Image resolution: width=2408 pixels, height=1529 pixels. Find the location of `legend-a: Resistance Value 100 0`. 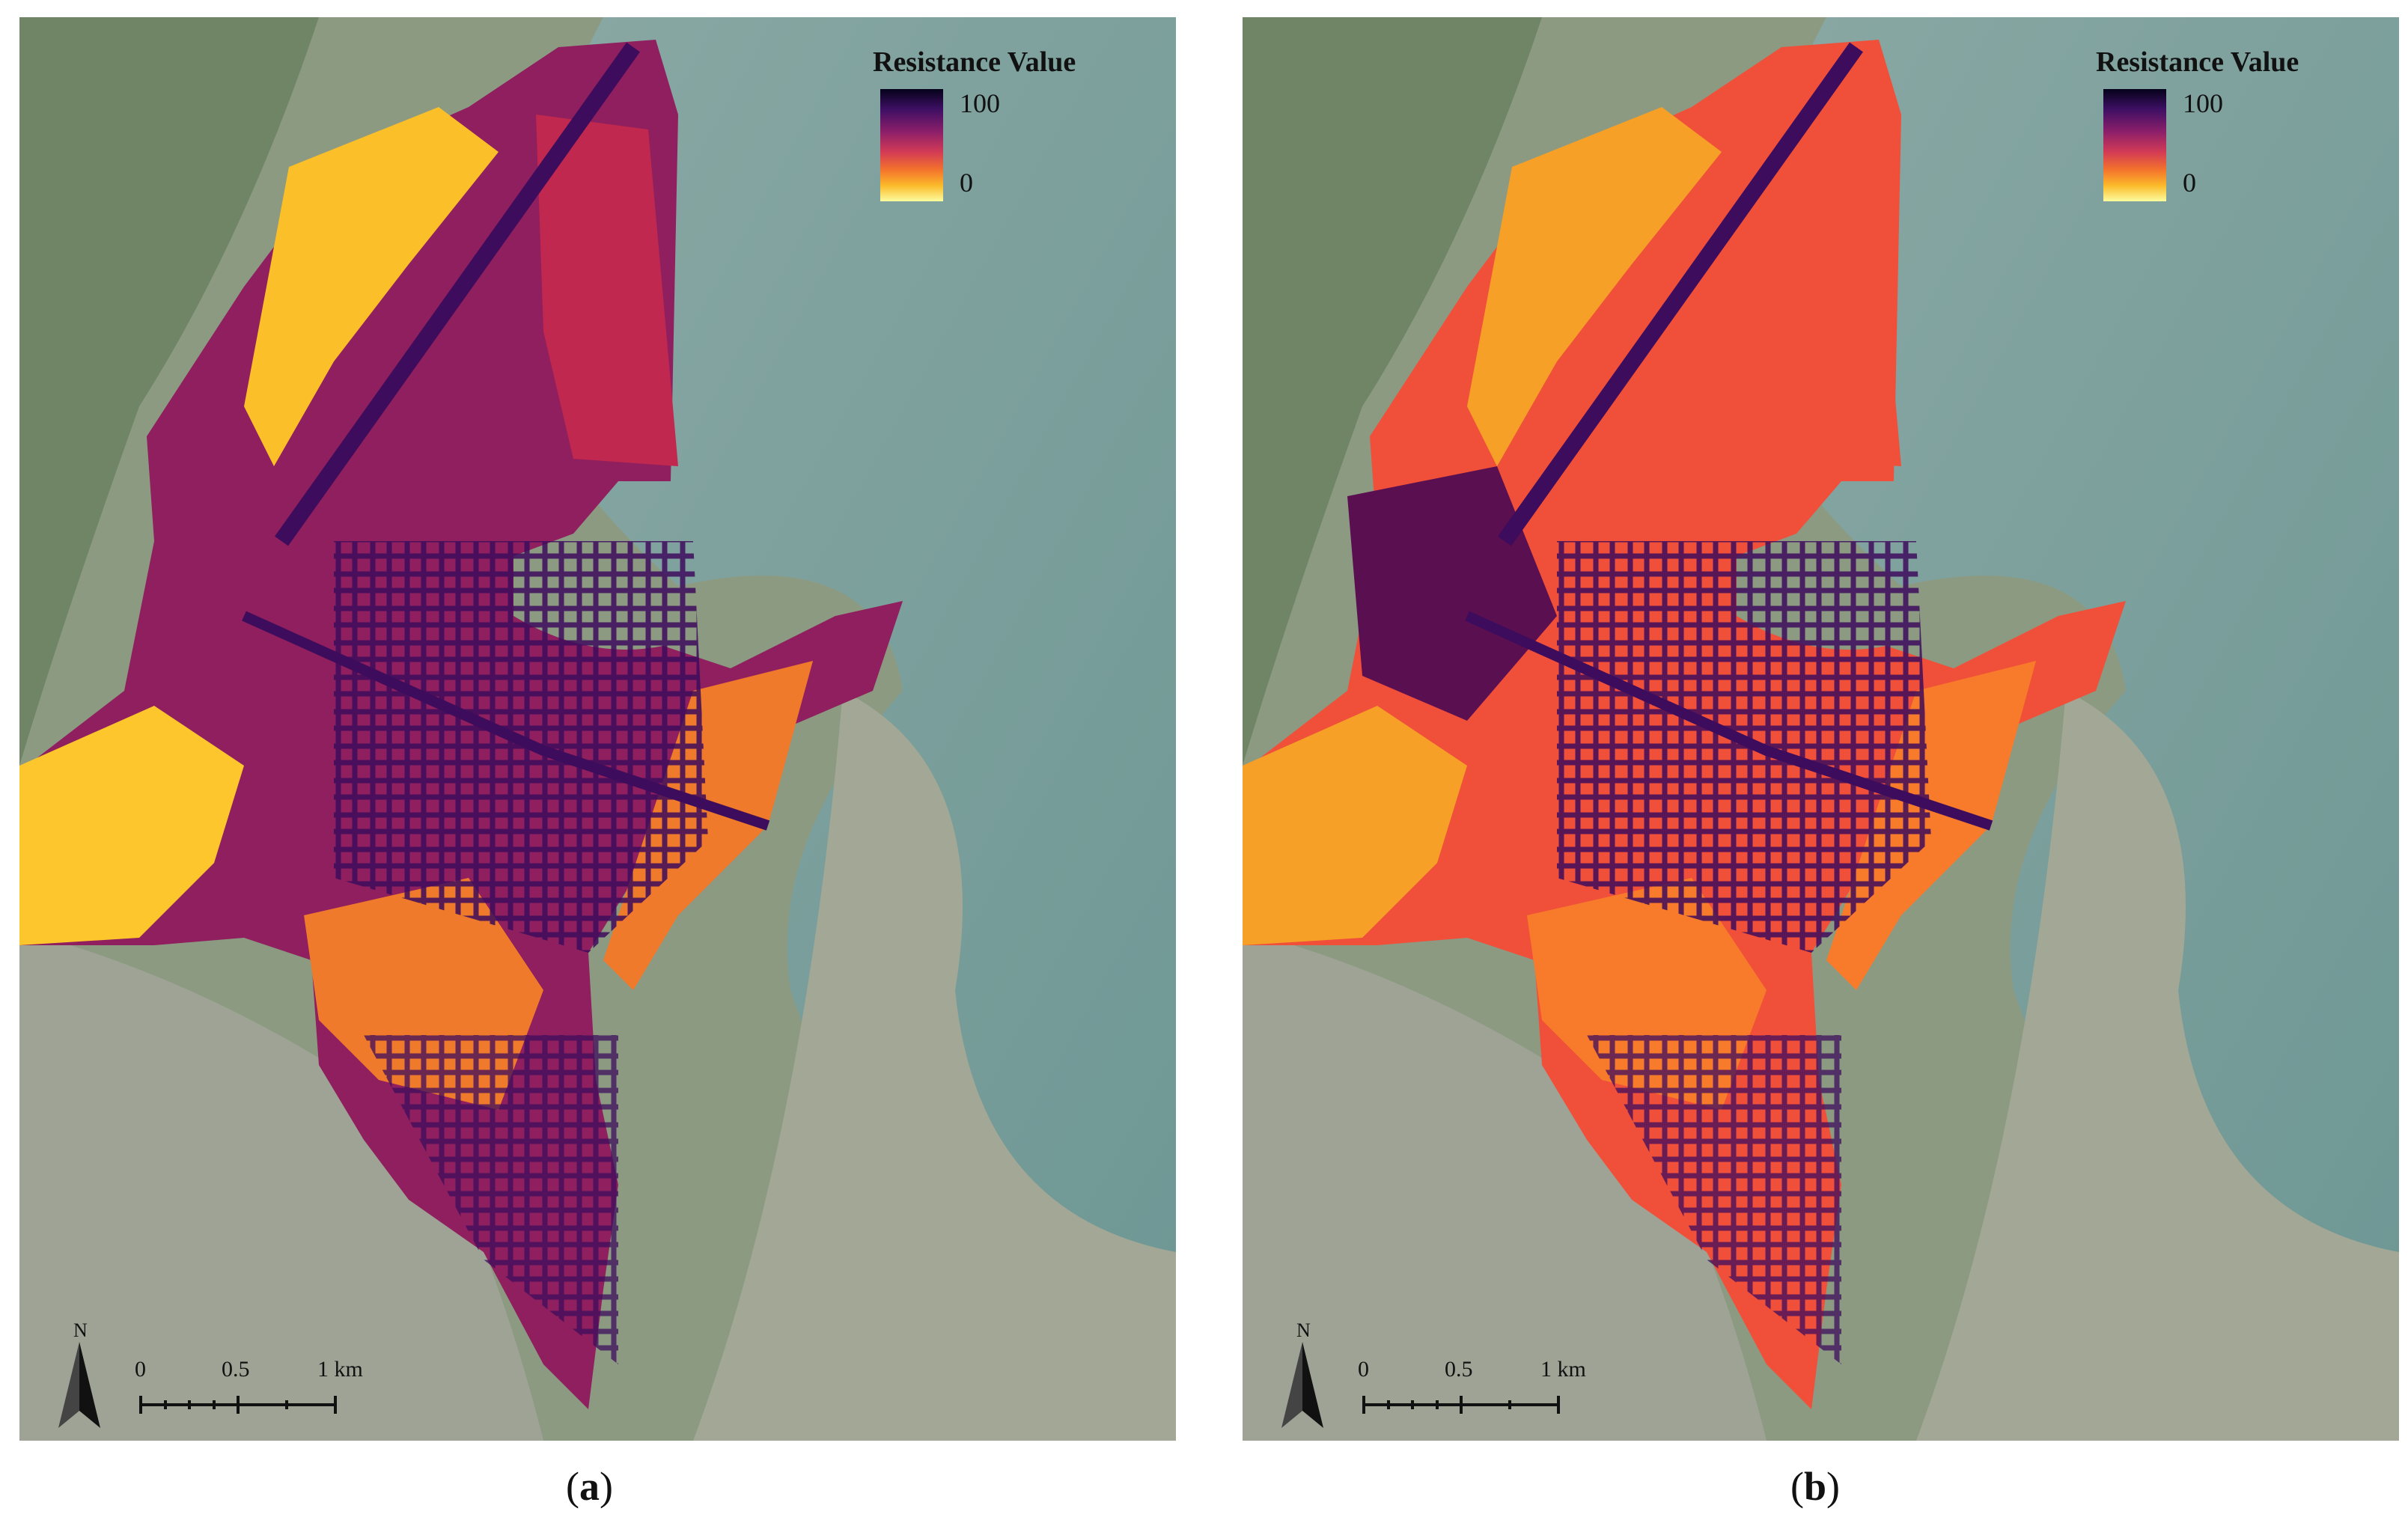

legend-a: Resistance Value 100 0 is located at coordinates (1000, 132).